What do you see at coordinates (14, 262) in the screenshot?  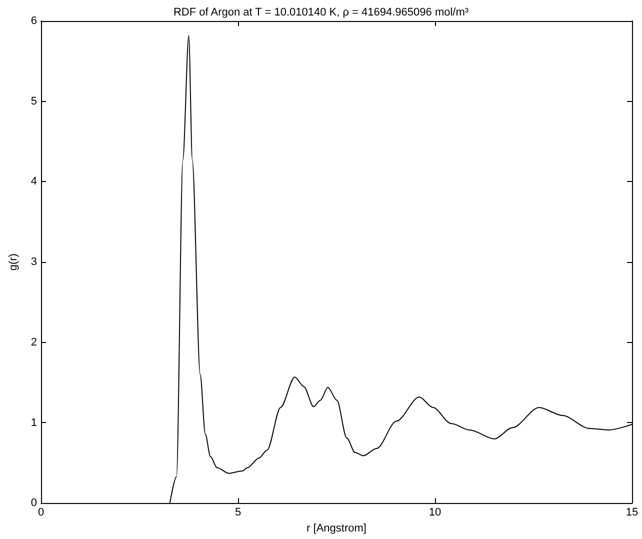 I see `y-axis-title: g(r)` at bounding box center [14, 262].